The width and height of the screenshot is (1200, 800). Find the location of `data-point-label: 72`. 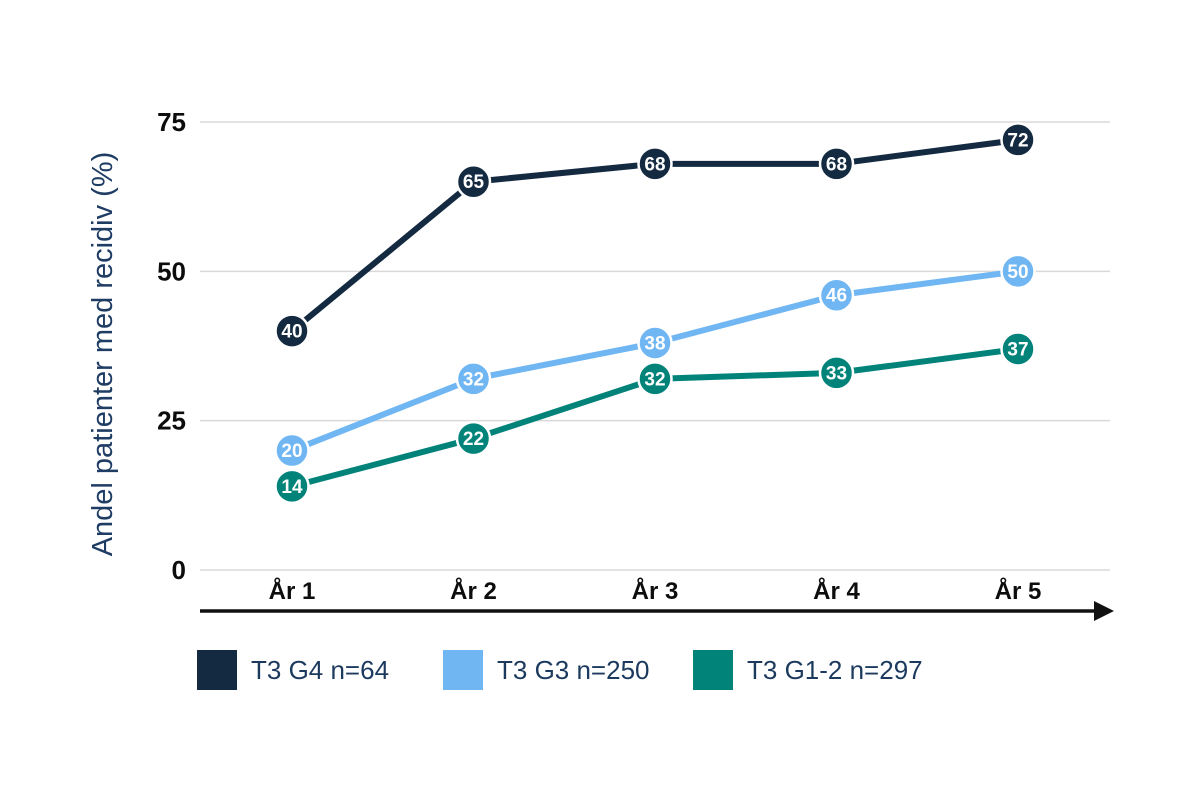

data-point-label: 72 is located at coordinates (1017, 140).